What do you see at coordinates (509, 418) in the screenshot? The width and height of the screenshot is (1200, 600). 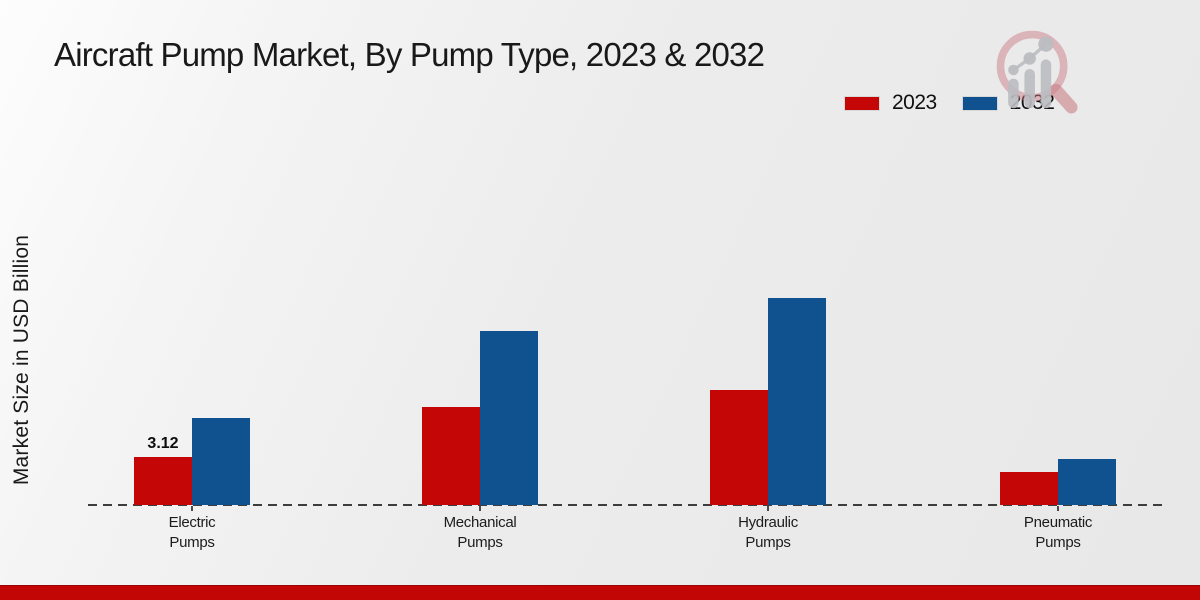 I see `bar-2032-mechanical-pumps` at bounding box center [509, 418].